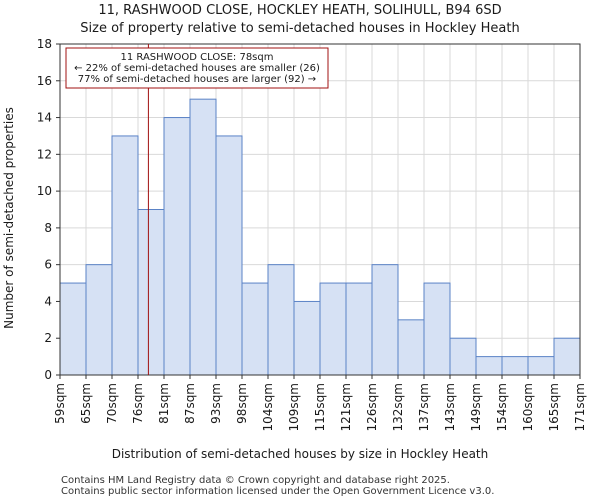  I want to click on x-tick-label: 76sqm, so click(138, 403).